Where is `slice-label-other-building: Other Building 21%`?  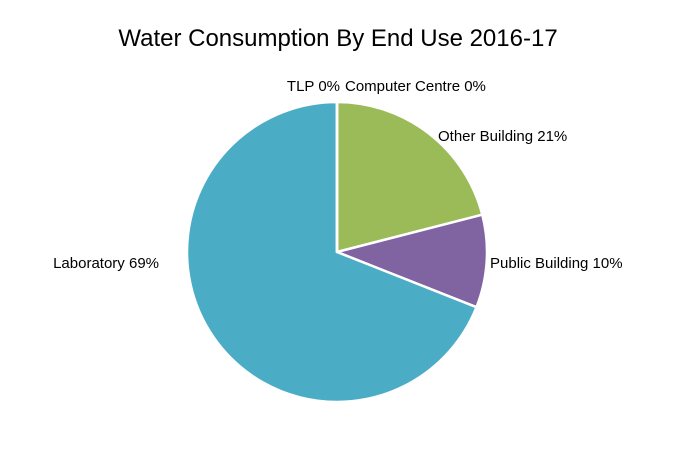 slice-label-other-building: Other Building 21% is located at coordinates (502, 136).